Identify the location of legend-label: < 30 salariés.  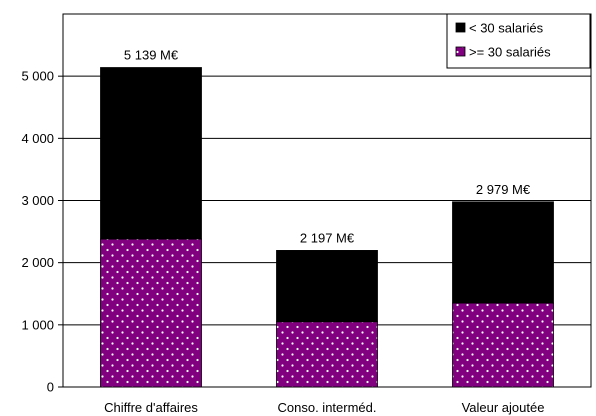
(506, 28).